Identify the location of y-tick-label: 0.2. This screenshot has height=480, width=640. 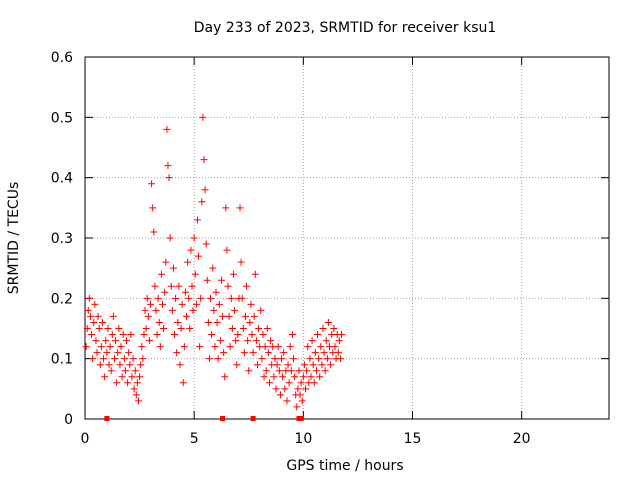
(62, 299).